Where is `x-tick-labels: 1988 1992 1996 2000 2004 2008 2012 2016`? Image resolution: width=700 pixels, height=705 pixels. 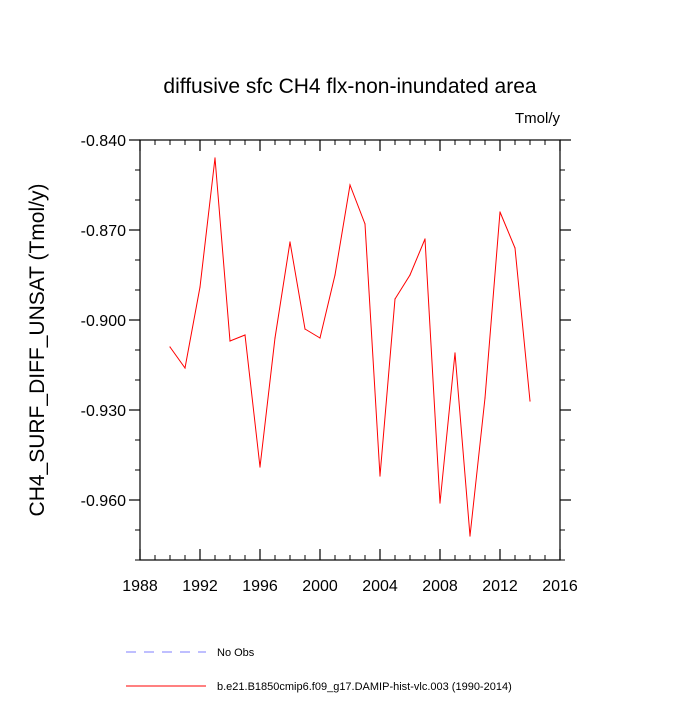
x-tick-labels: 1988 1992 1996 2000 2004 2008 2012 2016 is located at coordinates (350, 586).